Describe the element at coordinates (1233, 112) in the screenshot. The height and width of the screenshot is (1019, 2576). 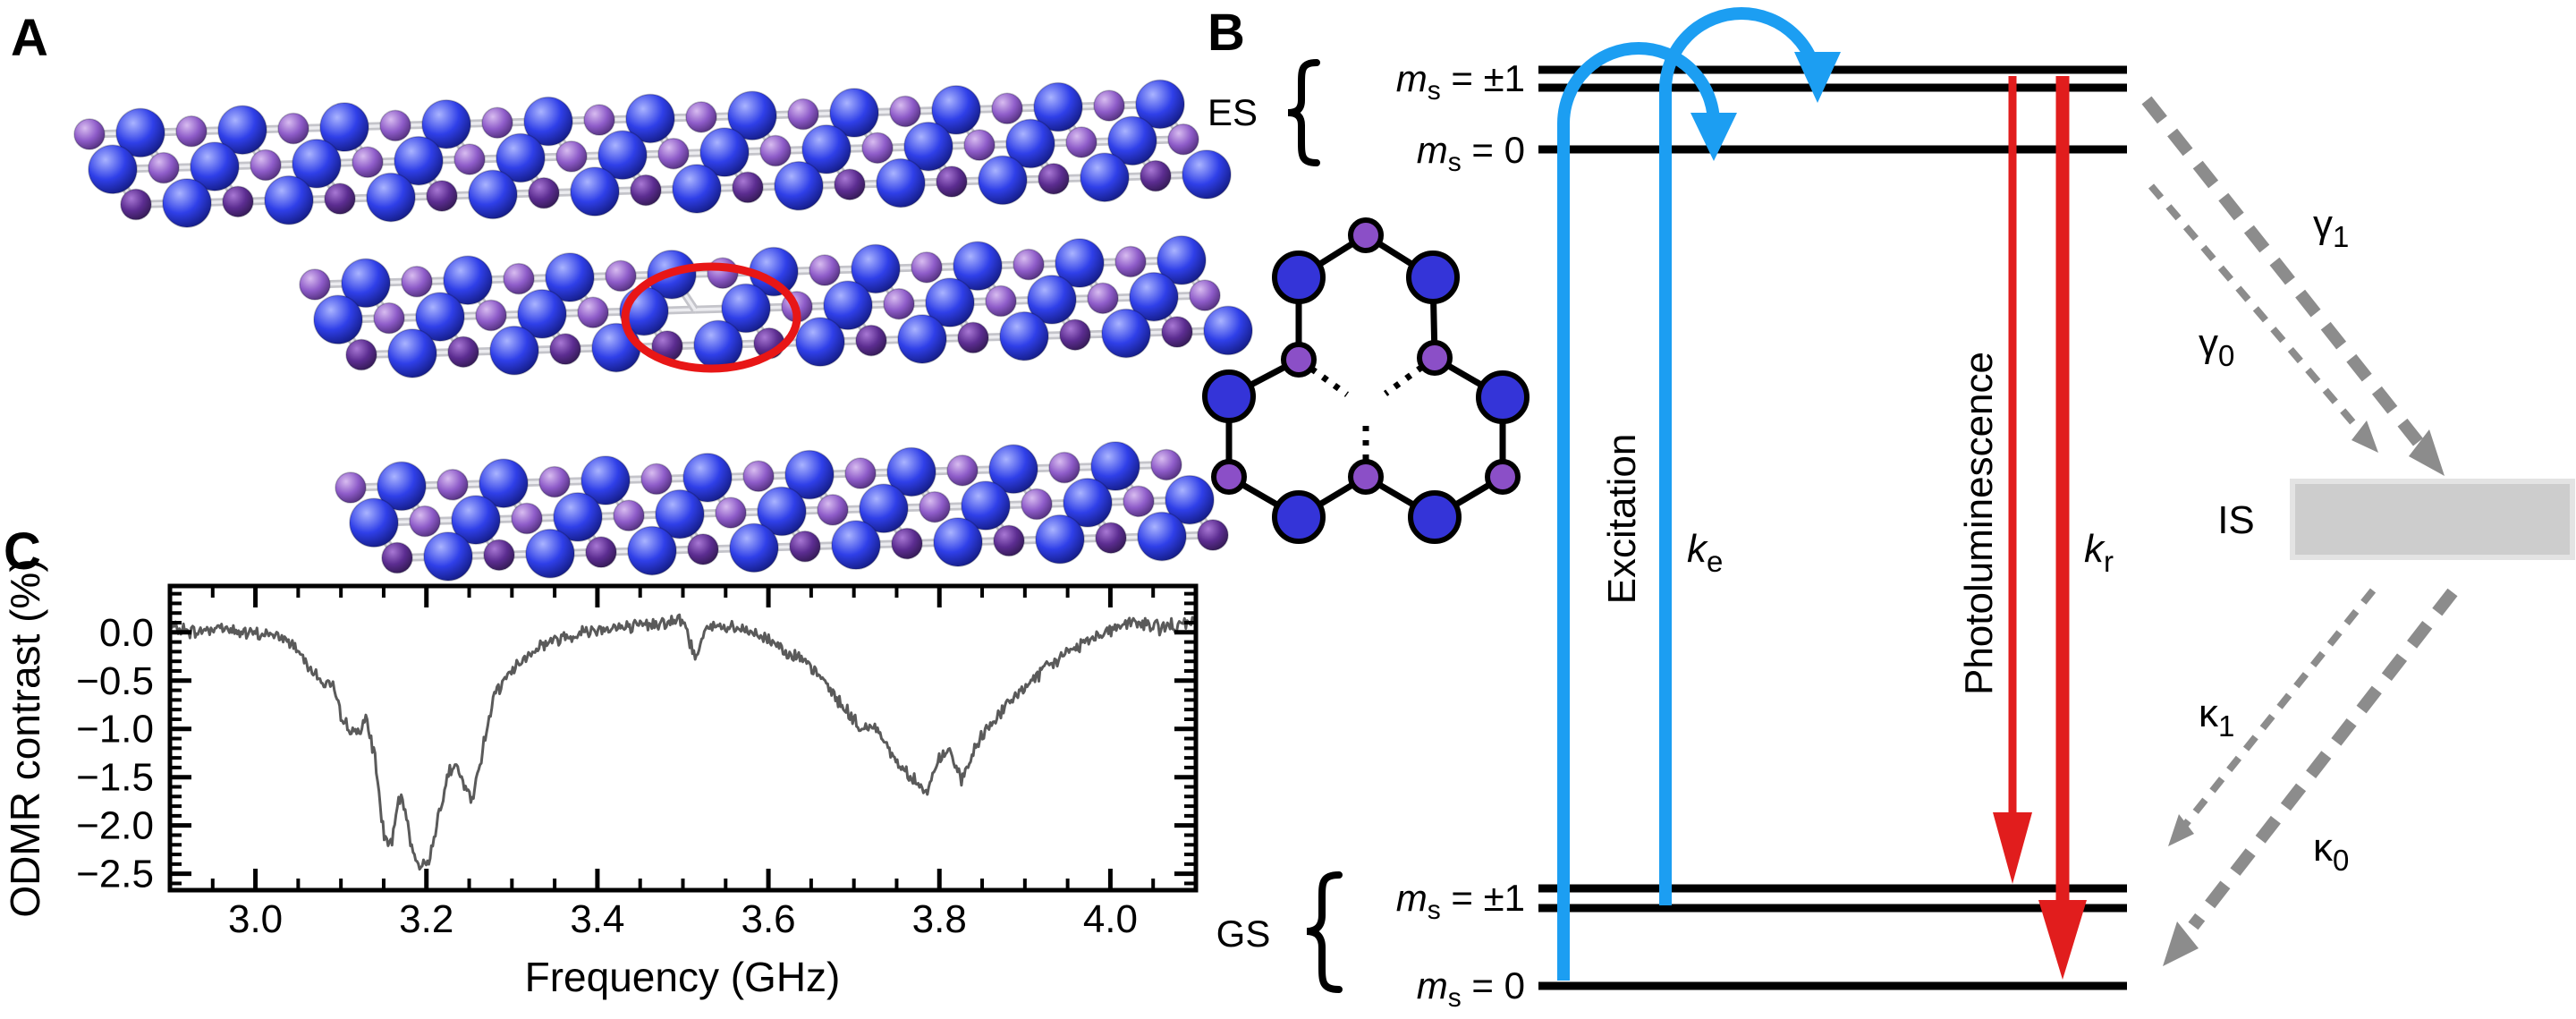
I see `es-group-label: ES` at that location.